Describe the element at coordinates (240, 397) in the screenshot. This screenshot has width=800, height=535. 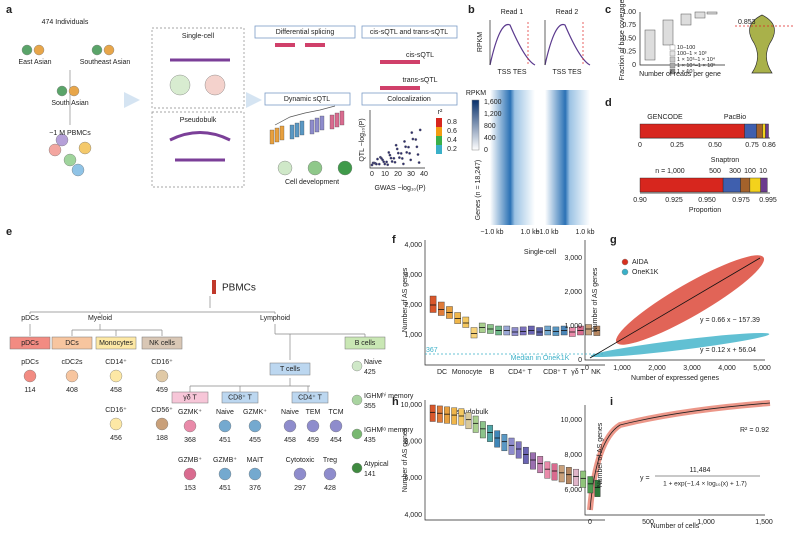
I see `label: CD8⁺ T` at that location.